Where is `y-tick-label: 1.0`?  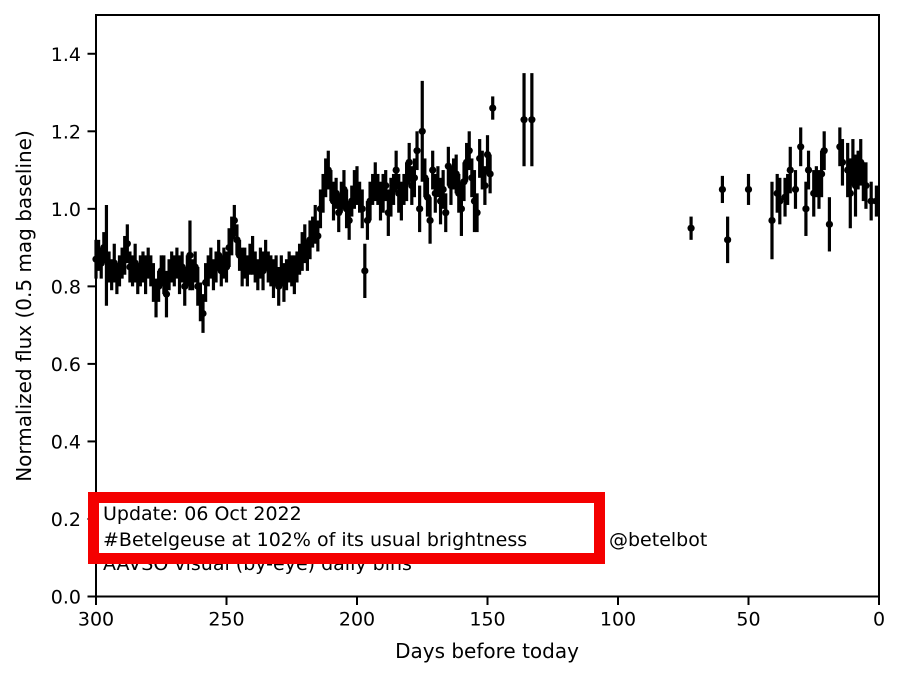 y-tick-label: 1.0 is located at coordinates (66, 210).